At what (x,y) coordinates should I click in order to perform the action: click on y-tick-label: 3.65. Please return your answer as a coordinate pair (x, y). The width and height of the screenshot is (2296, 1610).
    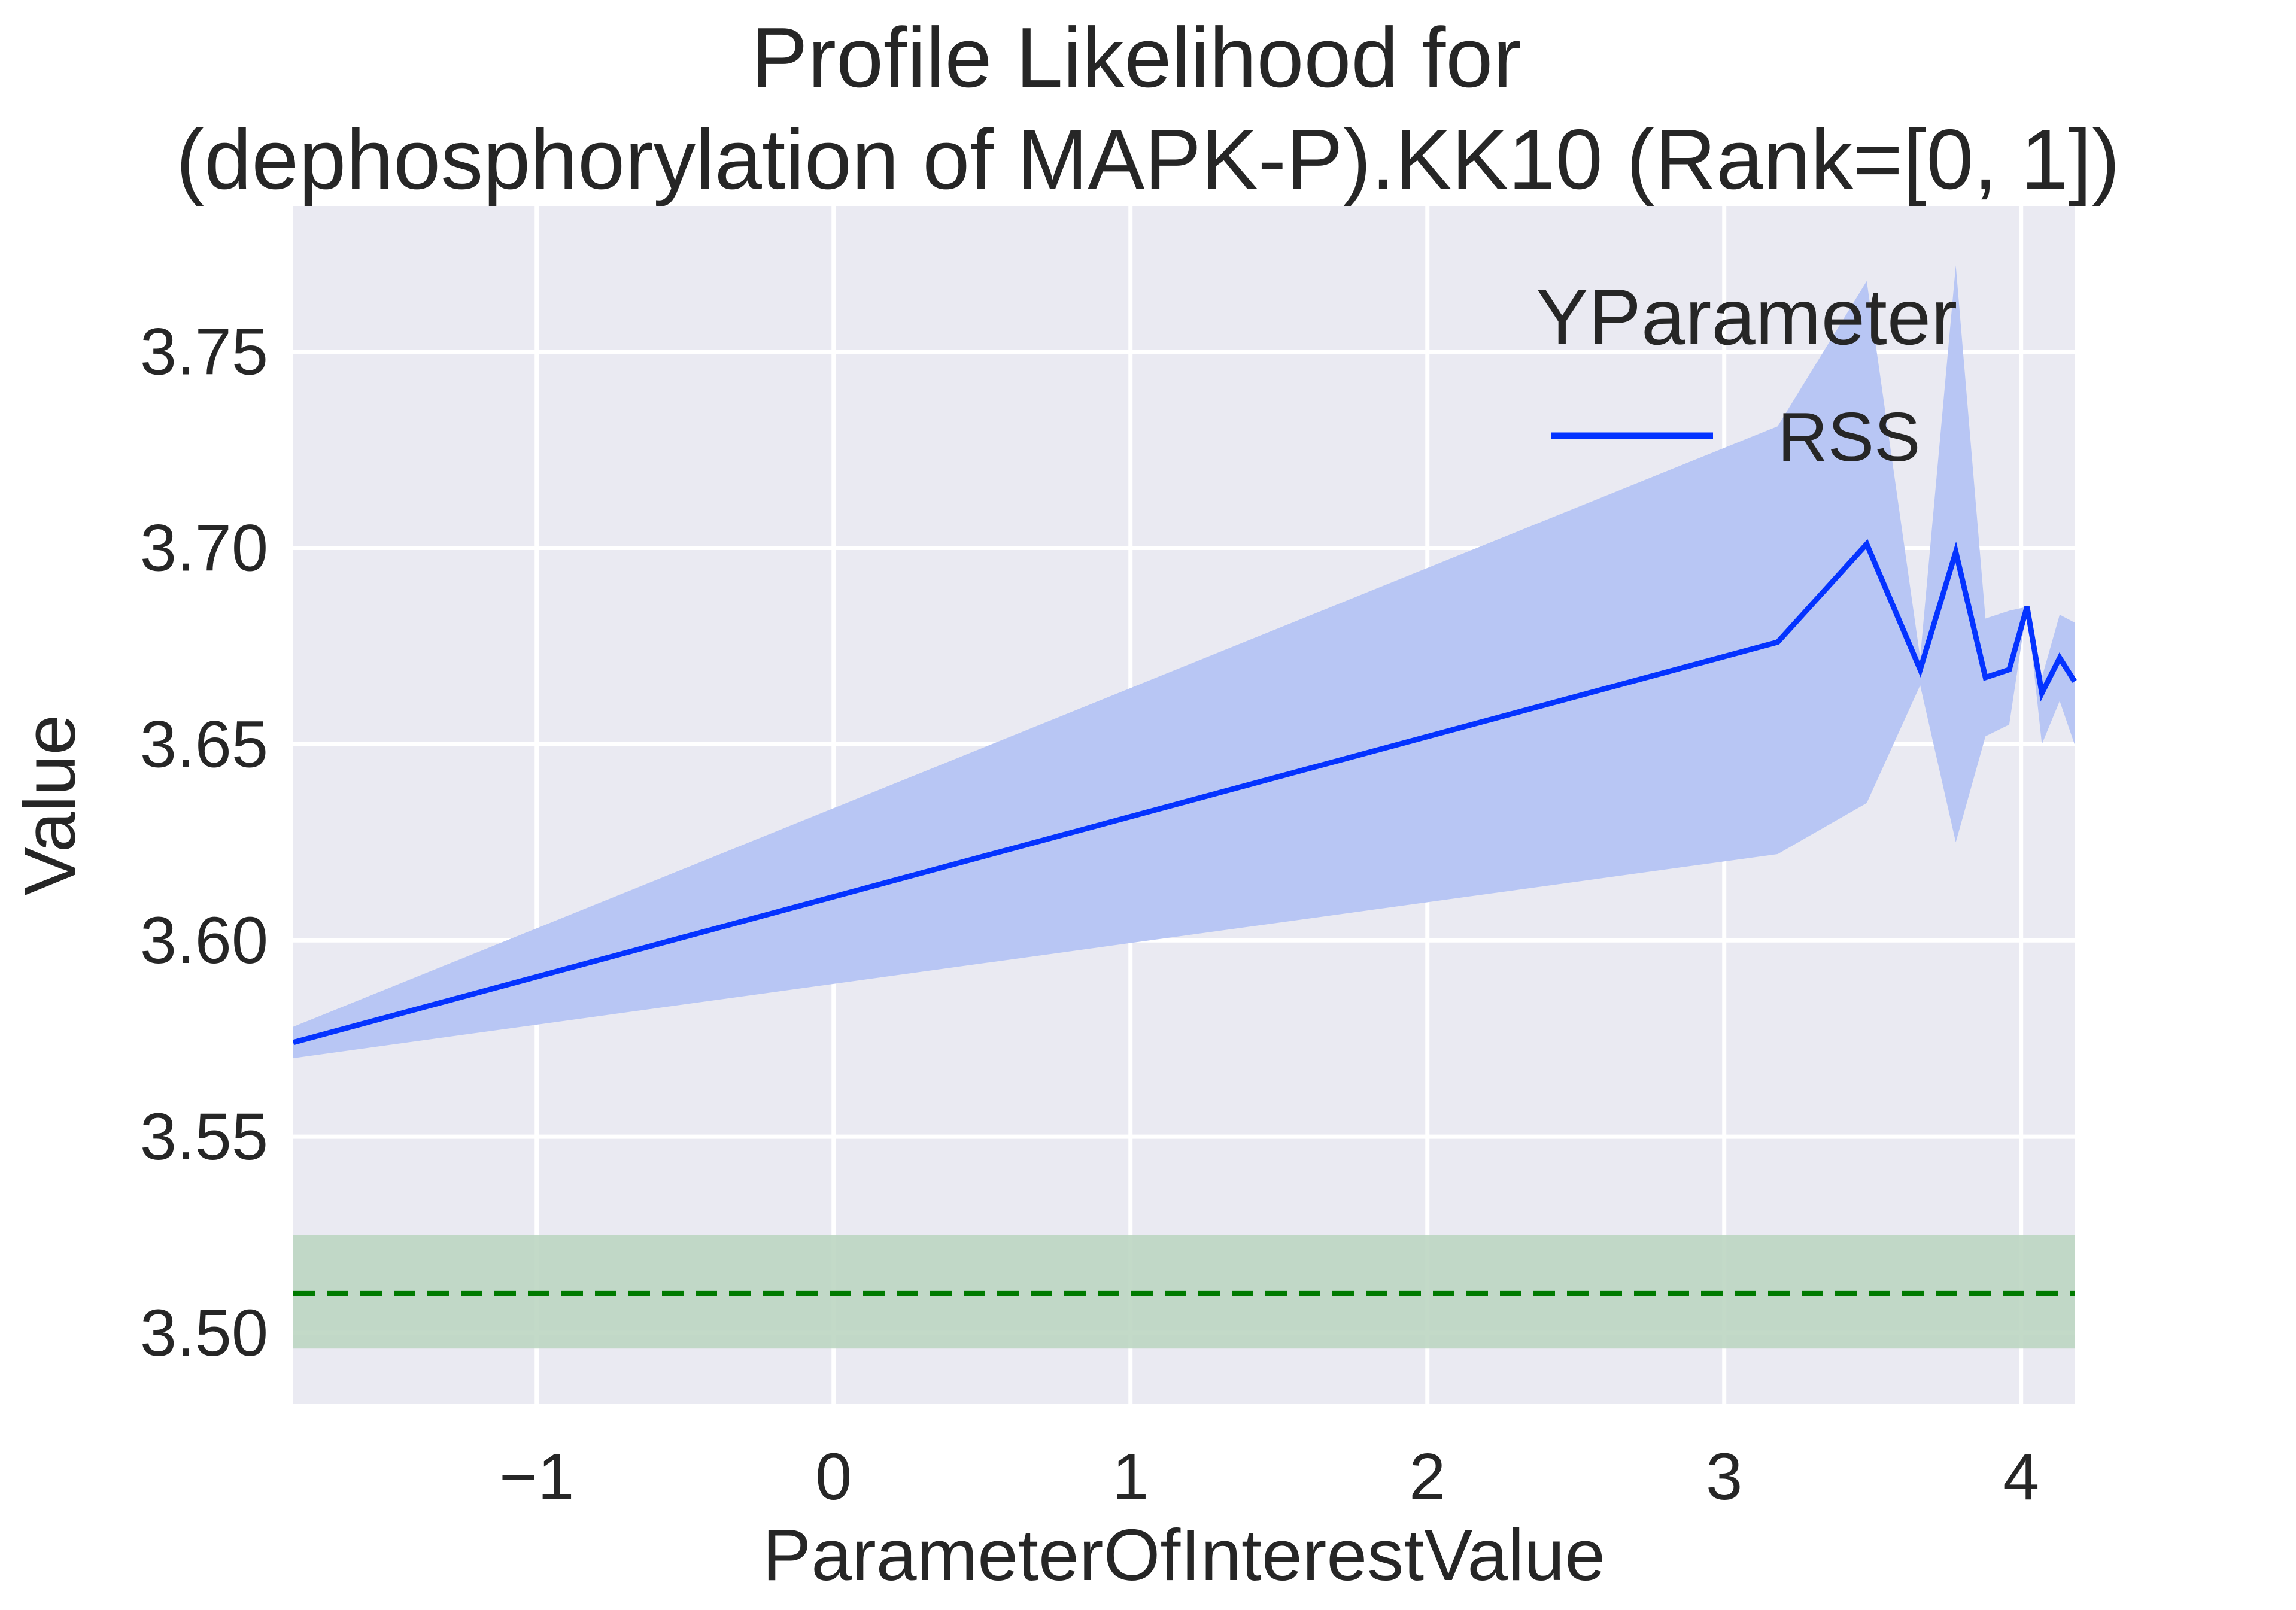
    Looking at the image, I should click on (204, 744).